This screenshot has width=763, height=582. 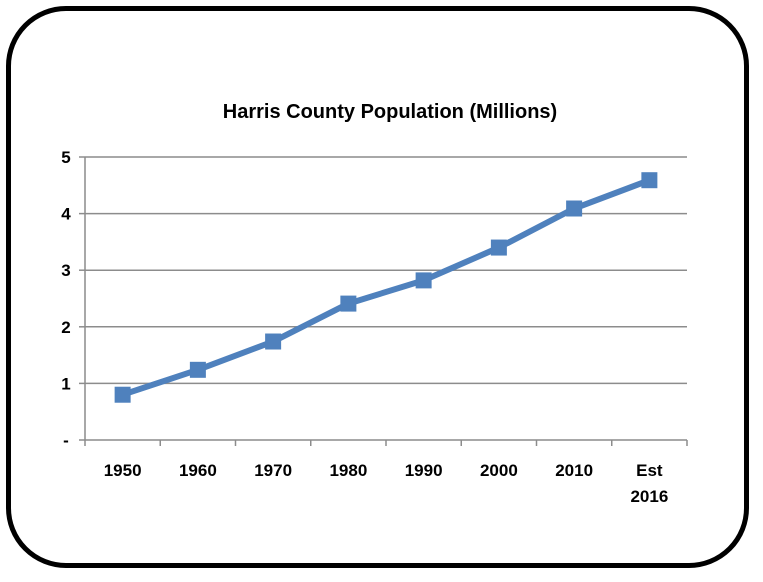 I want to click on x-axis-ticks: 1950 1960 1970 1980 1990 2000 2010 Est 2016, so click(x=386, y=483).